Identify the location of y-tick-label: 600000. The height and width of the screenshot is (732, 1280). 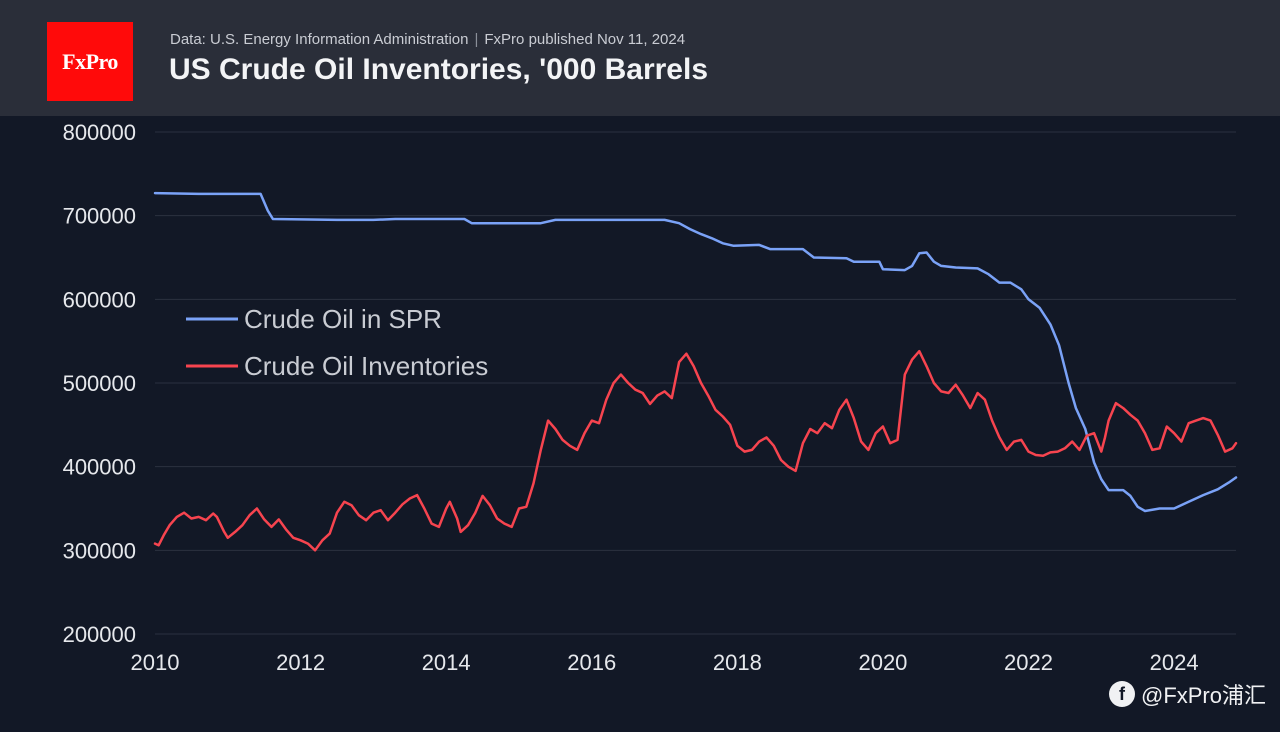
(99, 299).